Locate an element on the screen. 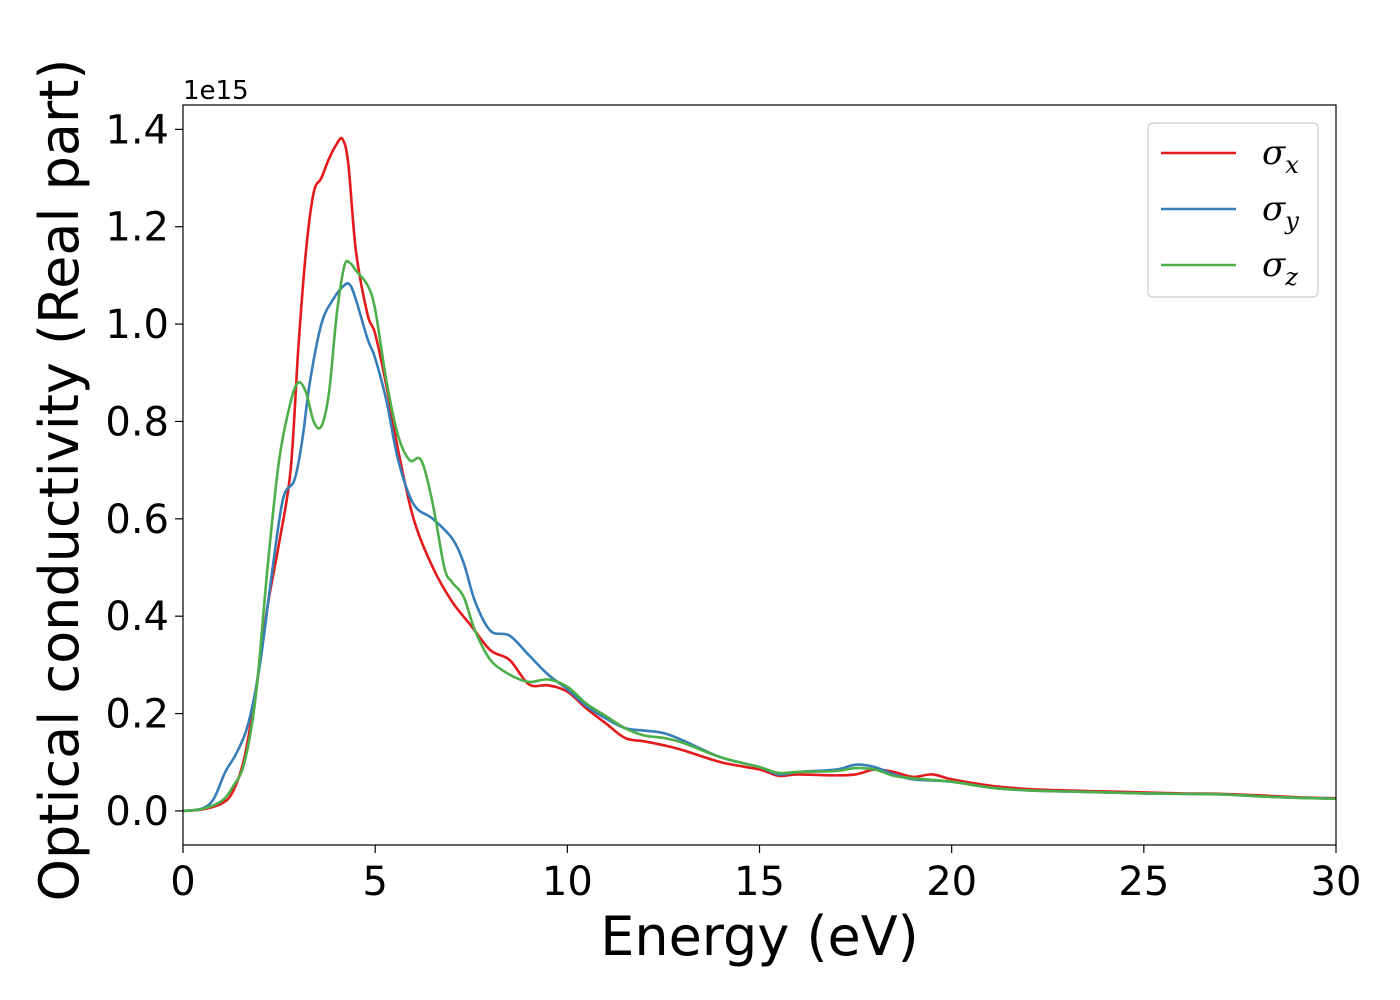 Image resolution: width=1400 pixels, height=1000 pixels. y-tick-label: 1.0 is located at coordinates (137, 325).